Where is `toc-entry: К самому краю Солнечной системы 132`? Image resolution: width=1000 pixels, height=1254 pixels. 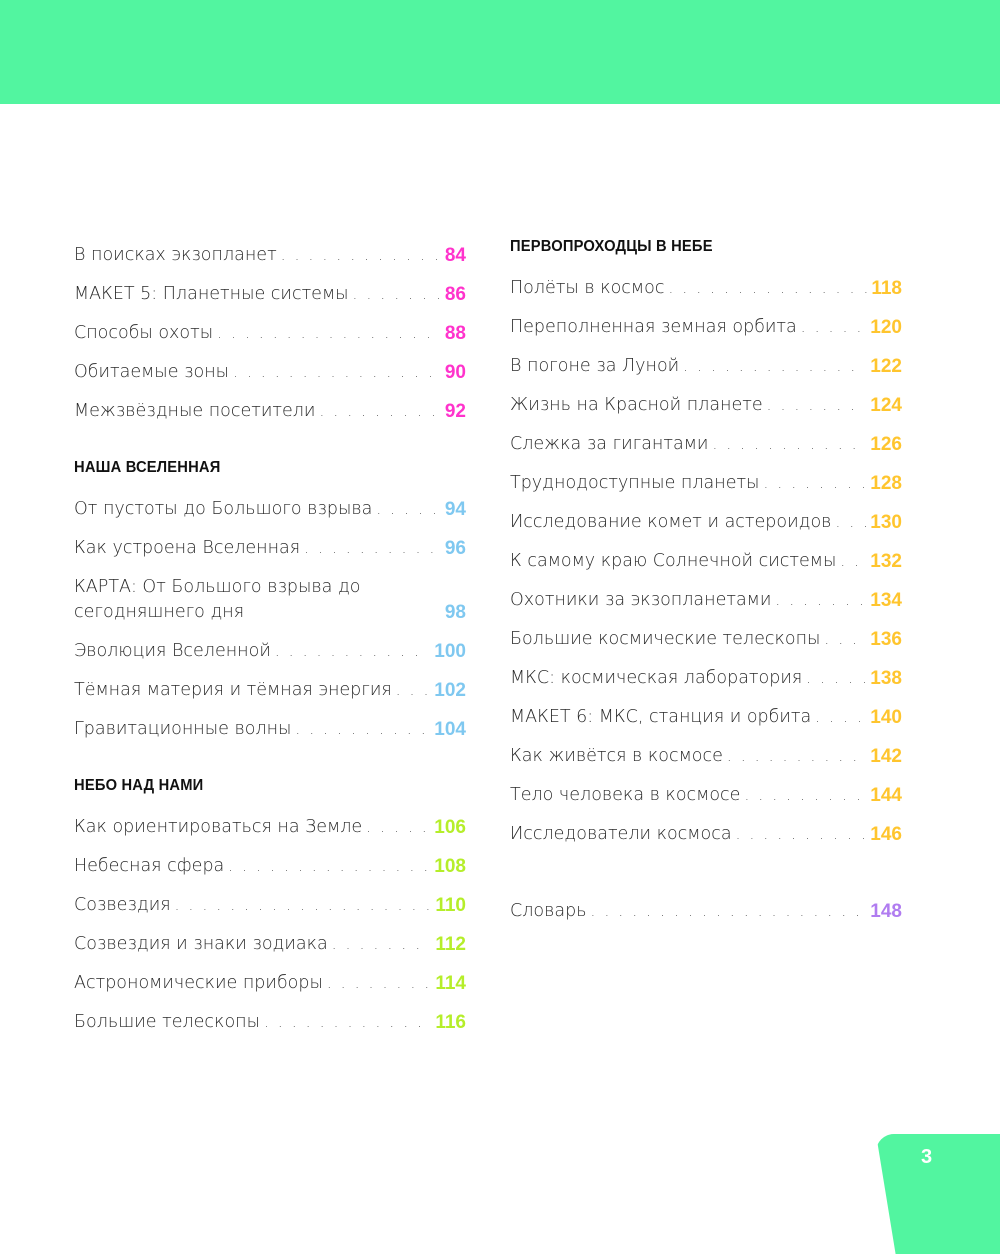 toc-entry: К самому краю Солнечной системы 132 is located at coordinates (706, 562).